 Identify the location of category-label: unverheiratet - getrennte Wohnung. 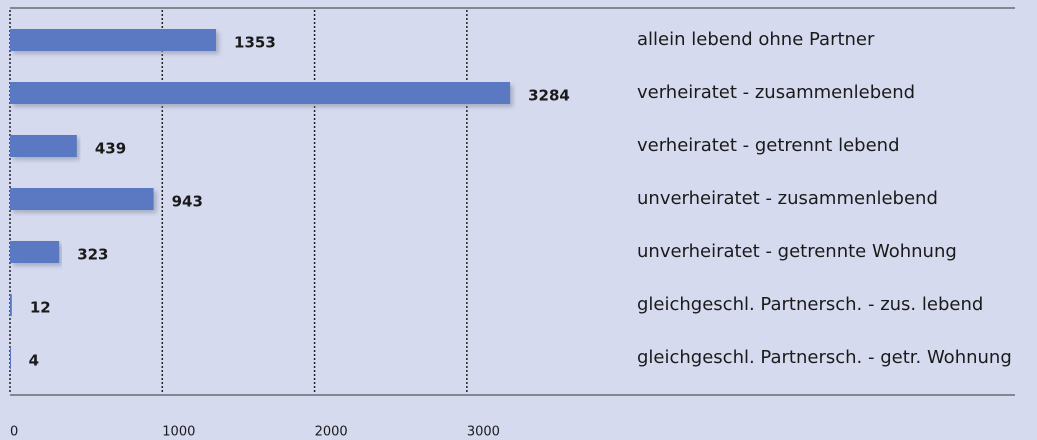
(797, 251).